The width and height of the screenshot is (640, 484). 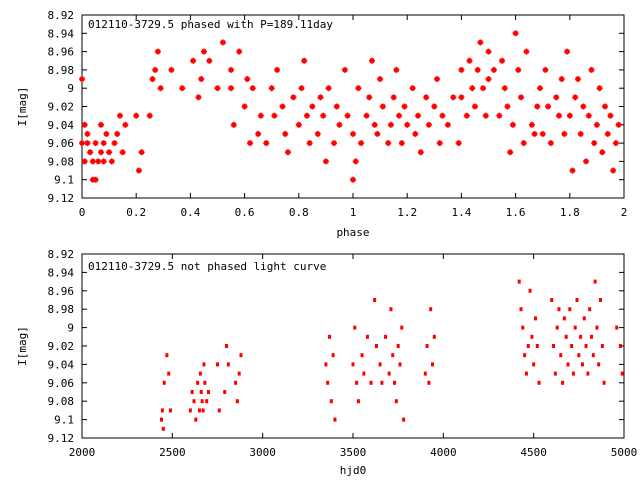 I want to click on chart-title: 012110-3729.5 phased with P=189.11day, so click(x=210, y=24).